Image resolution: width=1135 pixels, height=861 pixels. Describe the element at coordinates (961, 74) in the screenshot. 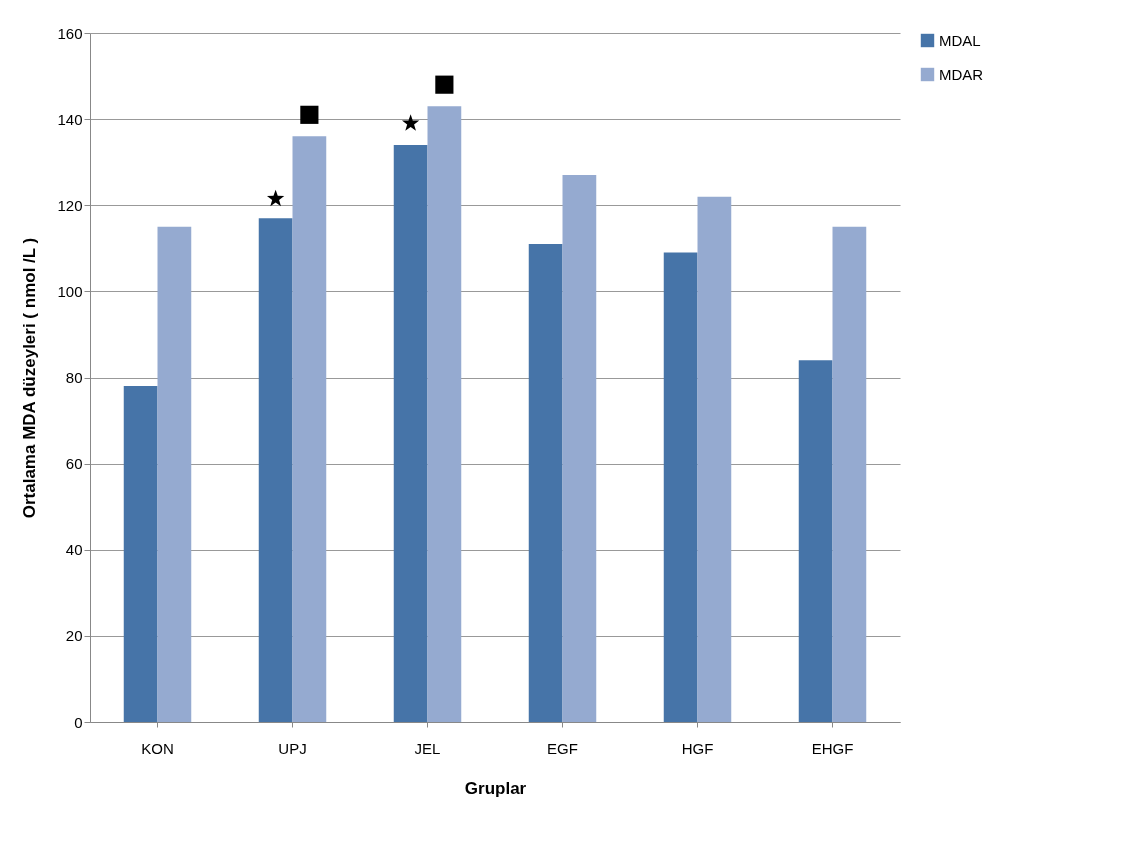

I see `legend-label: MDAR` at that location.